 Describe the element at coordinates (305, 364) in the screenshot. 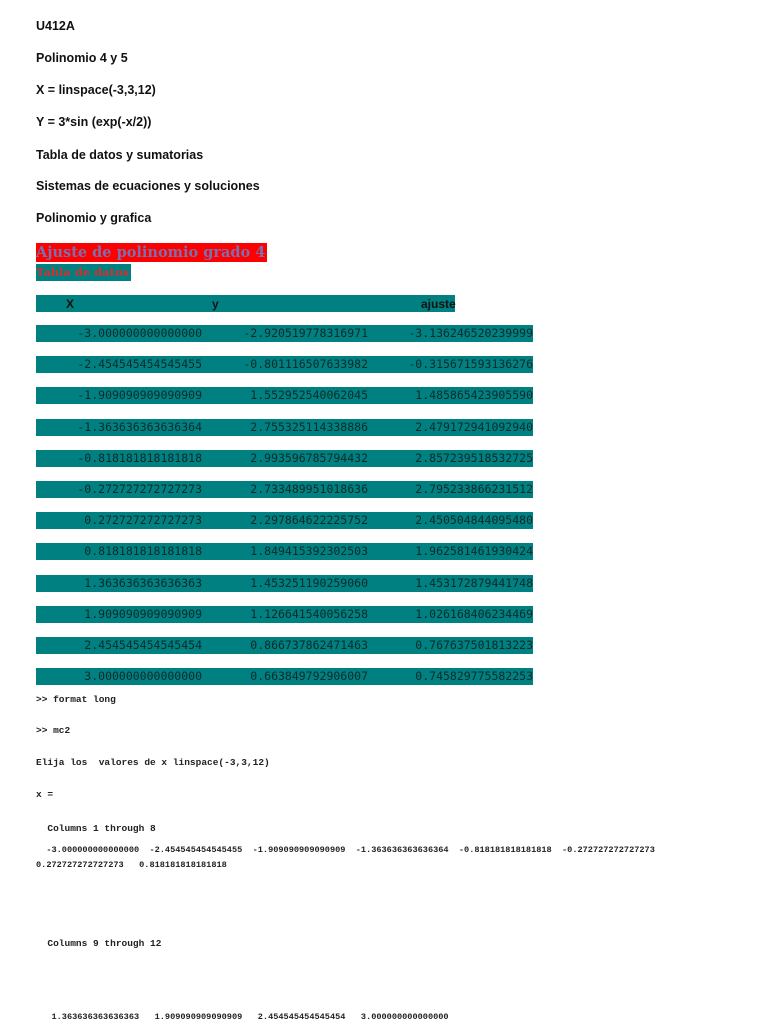

I see `cell-y: -0.801116507633982` at that location.